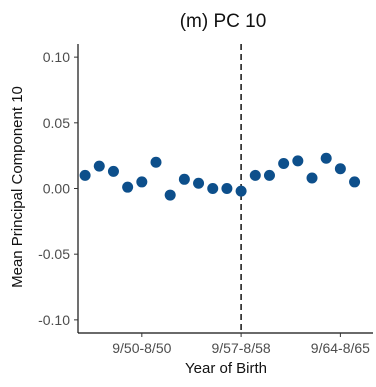  I want to click on data-points, so click(220, 176).